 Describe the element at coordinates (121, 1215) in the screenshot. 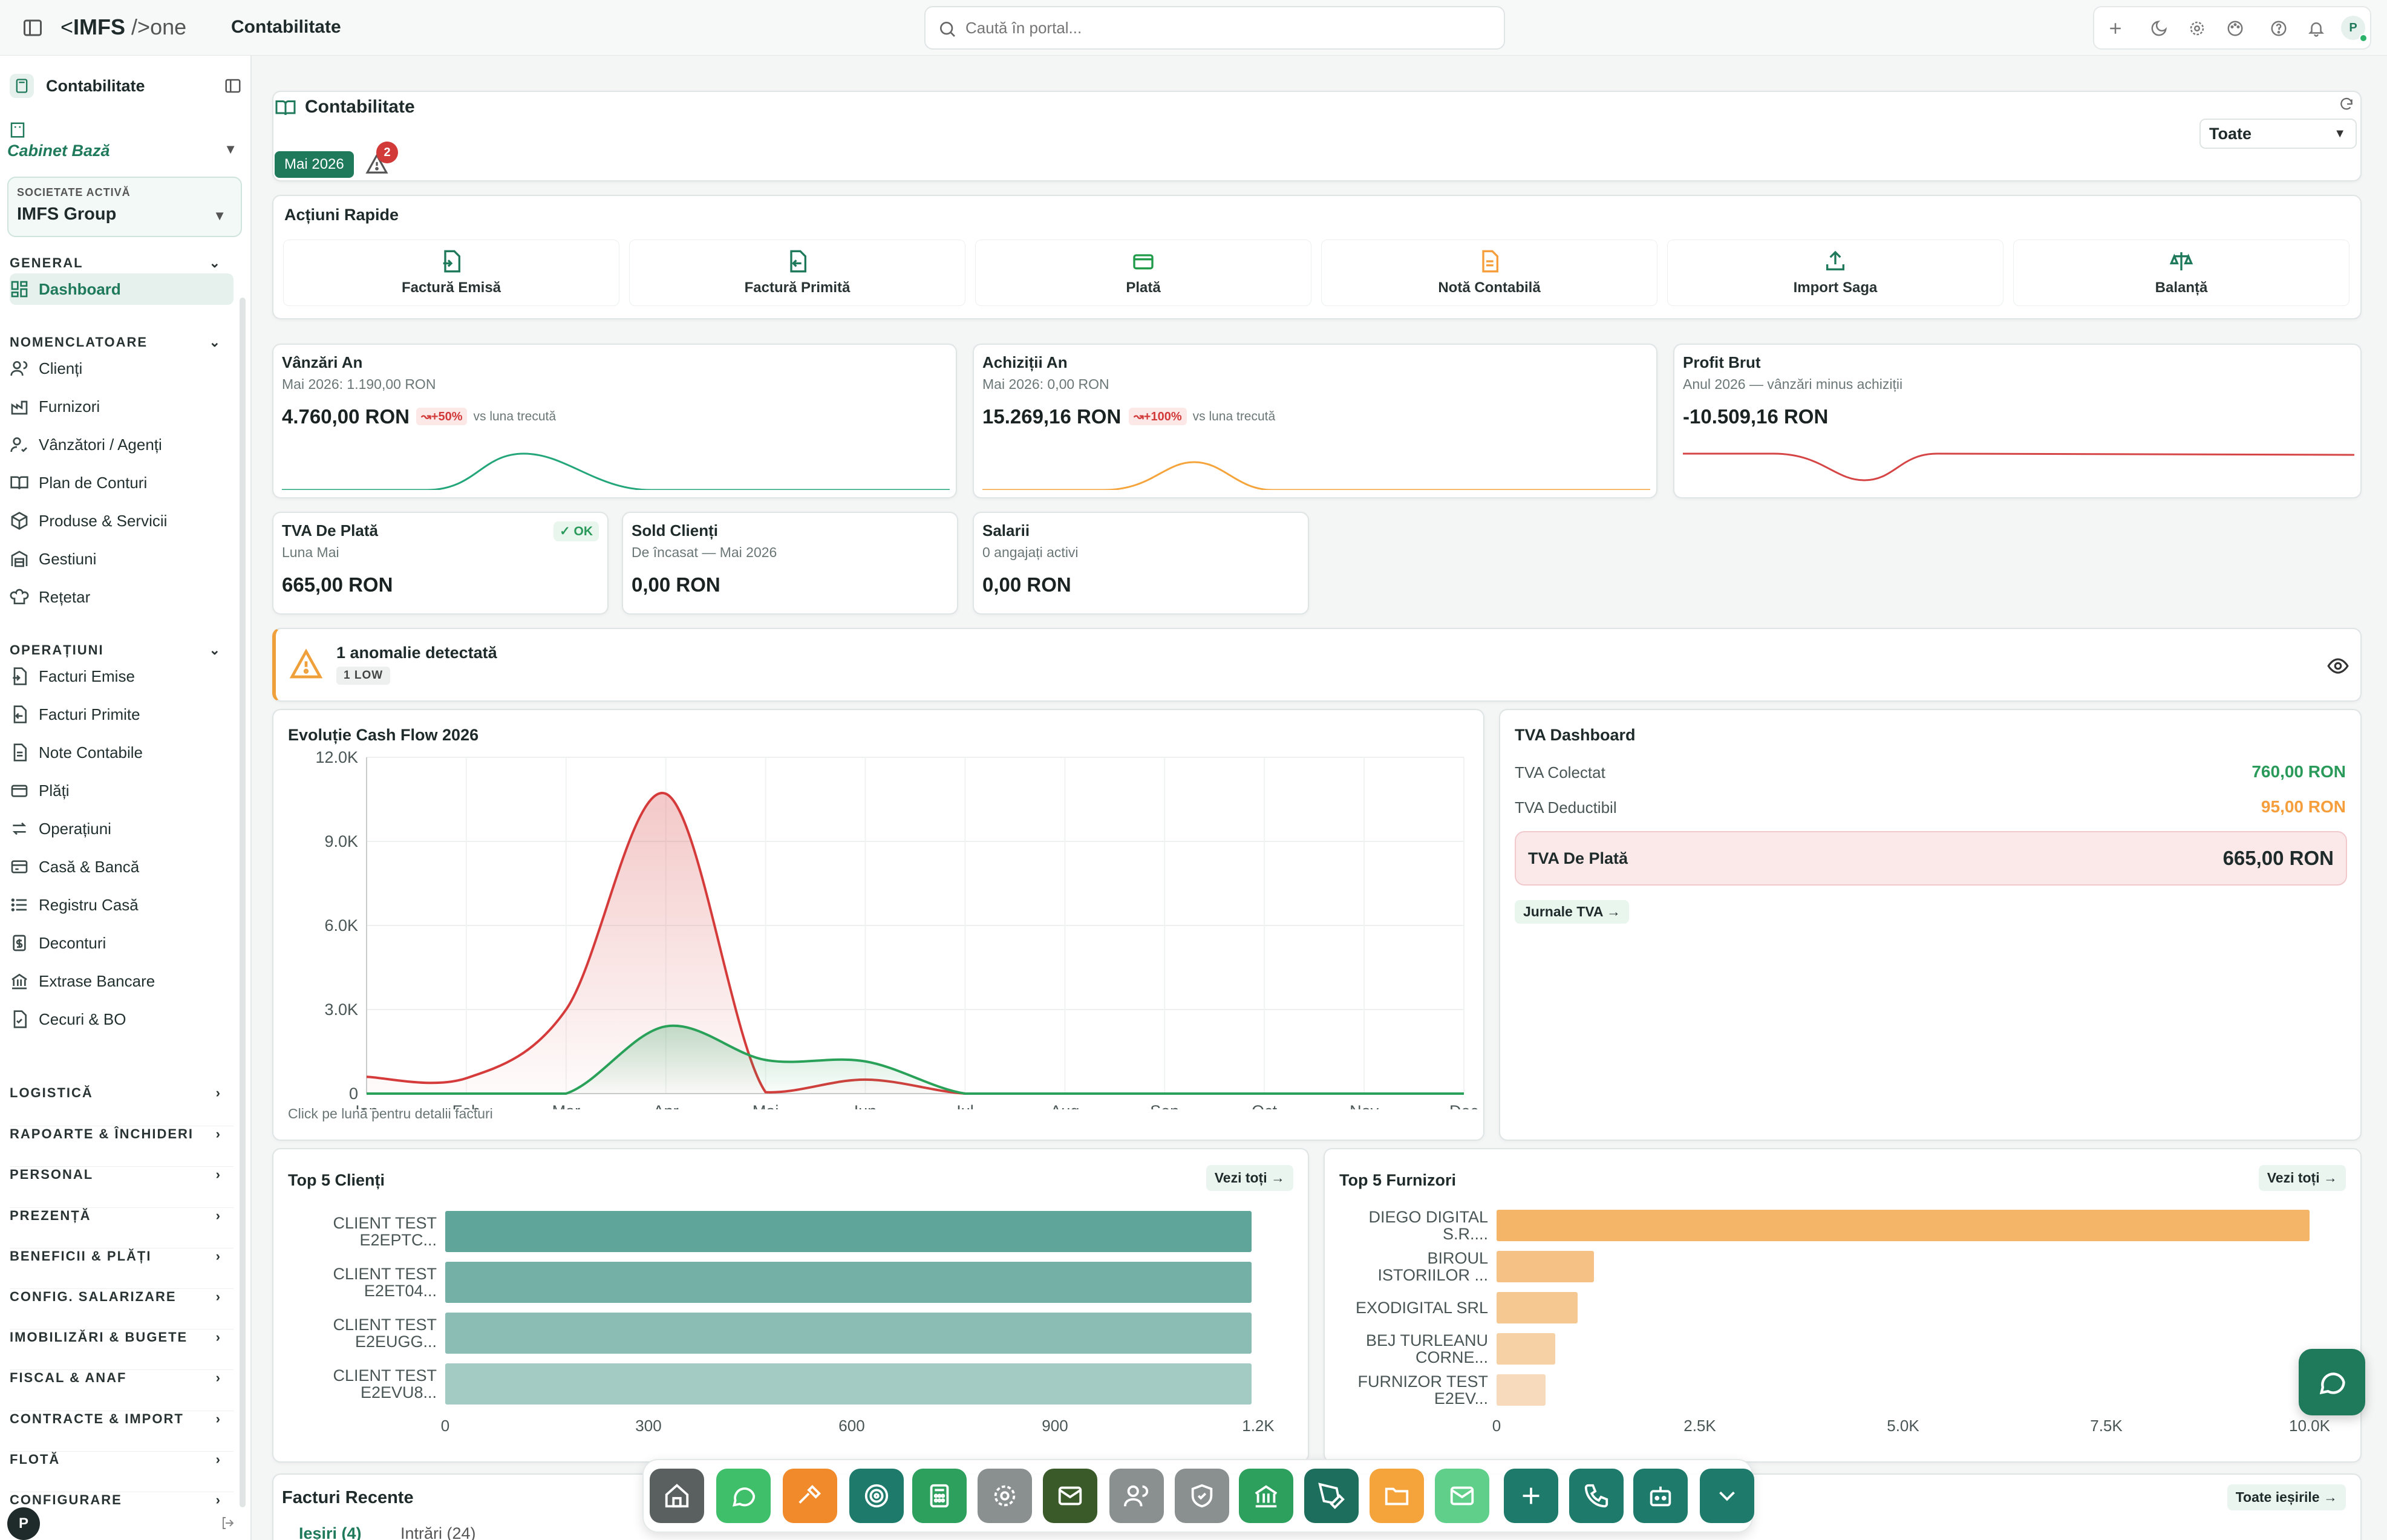

I see `nav-section-header: PREZENȚĂ ›` at that location.